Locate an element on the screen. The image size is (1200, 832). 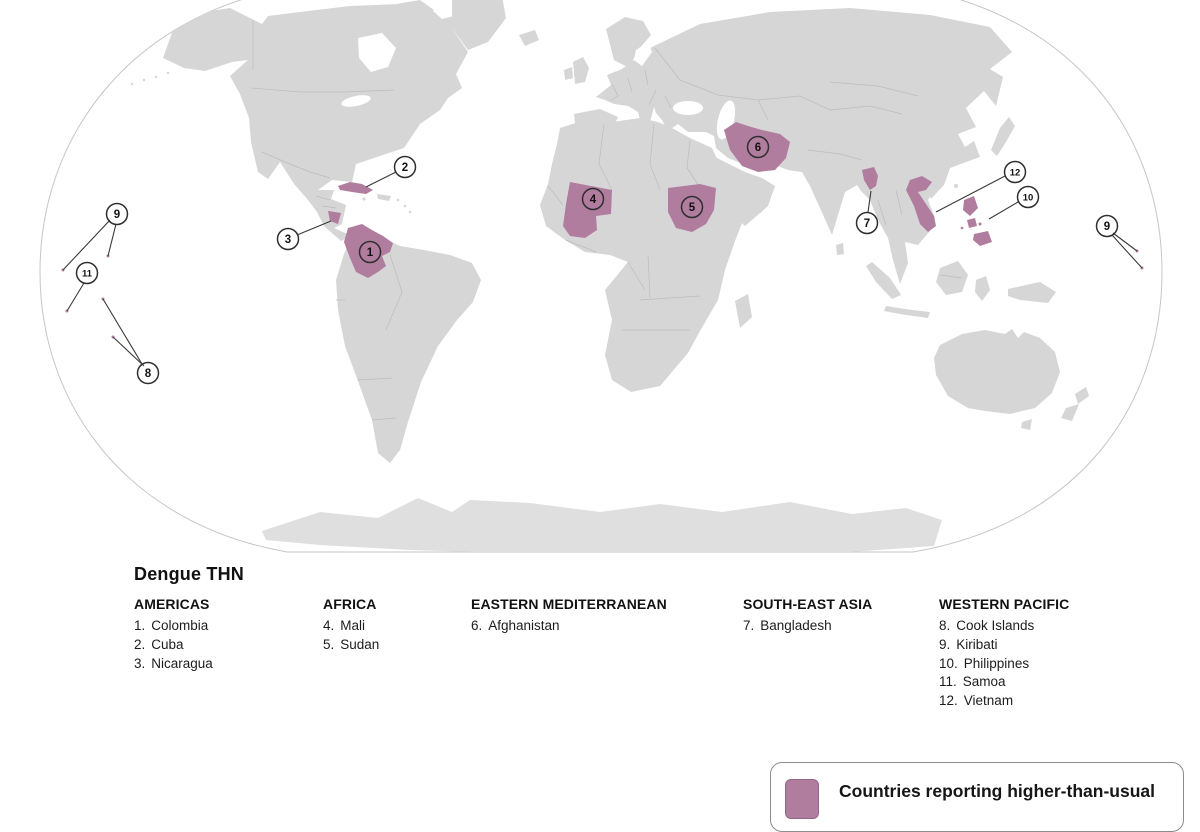
map-marker-11: 11 is located at coordinates (87, 273).